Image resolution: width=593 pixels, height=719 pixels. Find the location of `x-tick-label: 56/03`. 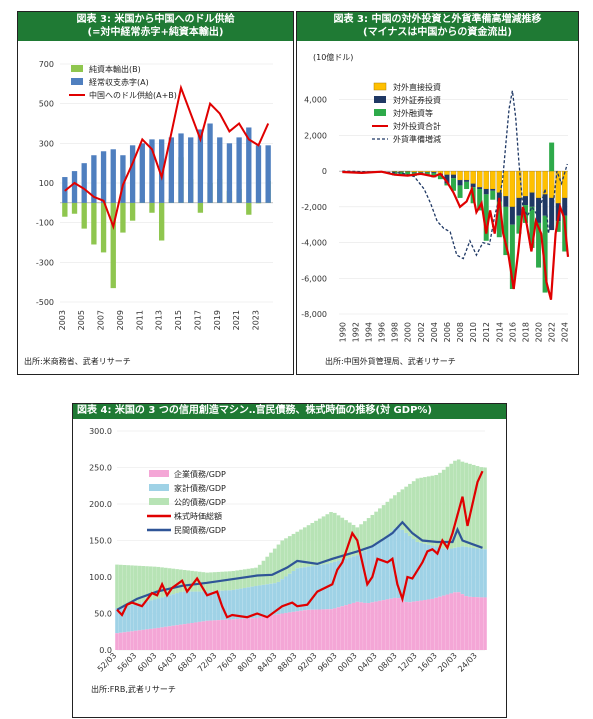

x-tick-label: 56/03 is located at coordinates (127, 662).